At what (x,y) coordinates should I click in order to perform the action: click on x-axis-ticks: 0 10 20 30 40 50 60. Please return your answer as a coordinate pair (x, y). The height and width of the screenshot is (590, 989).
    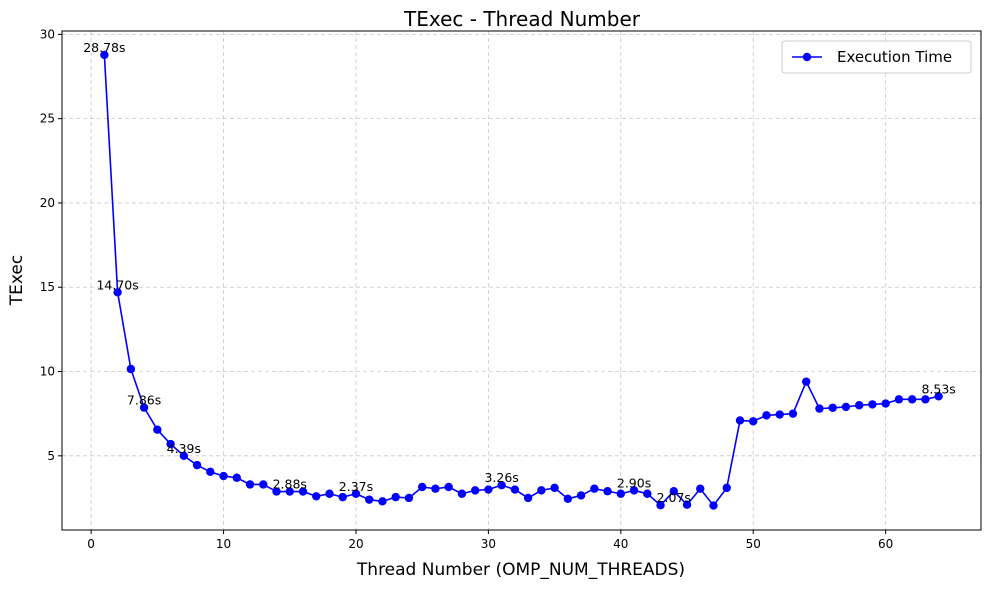
    Looking at the image, I should click on (490, 540).